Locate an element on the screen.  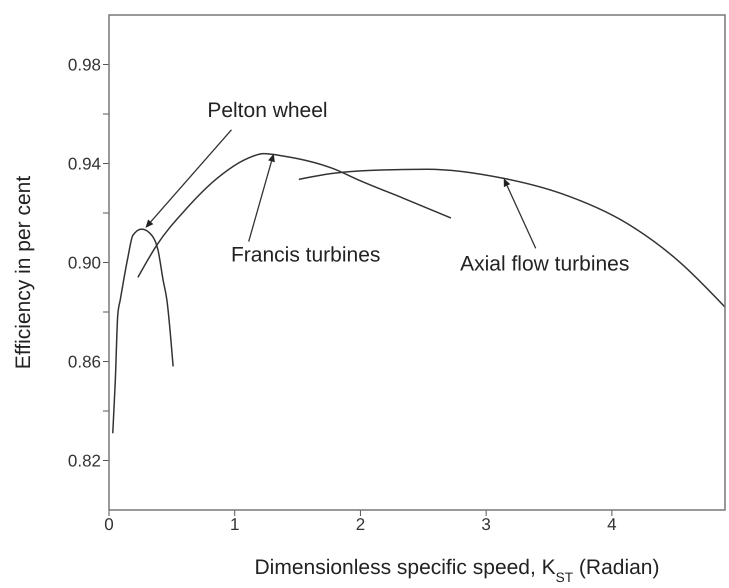
y-tick-label: 0.82 is located at coordinates (84, 461).